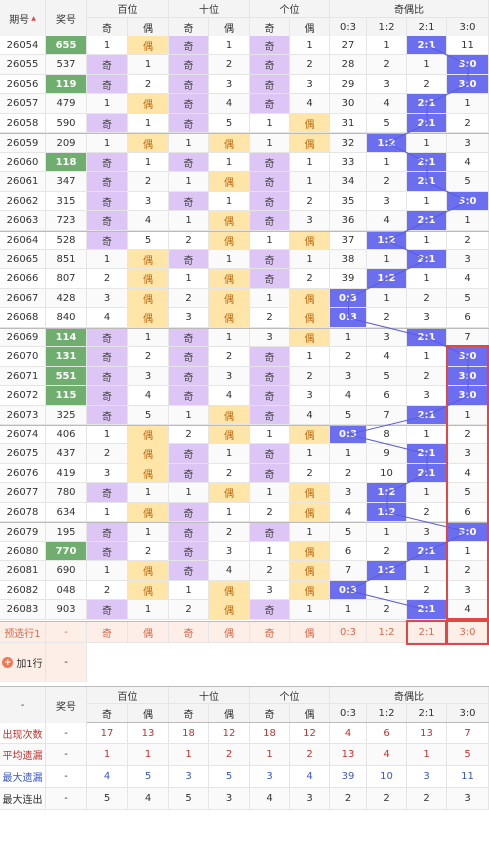 The image size is (489, 857). I want to click on data-row: 26063 723 奇 4 1 偶奇 3 36 4 2:1 1, so click(244, 221).